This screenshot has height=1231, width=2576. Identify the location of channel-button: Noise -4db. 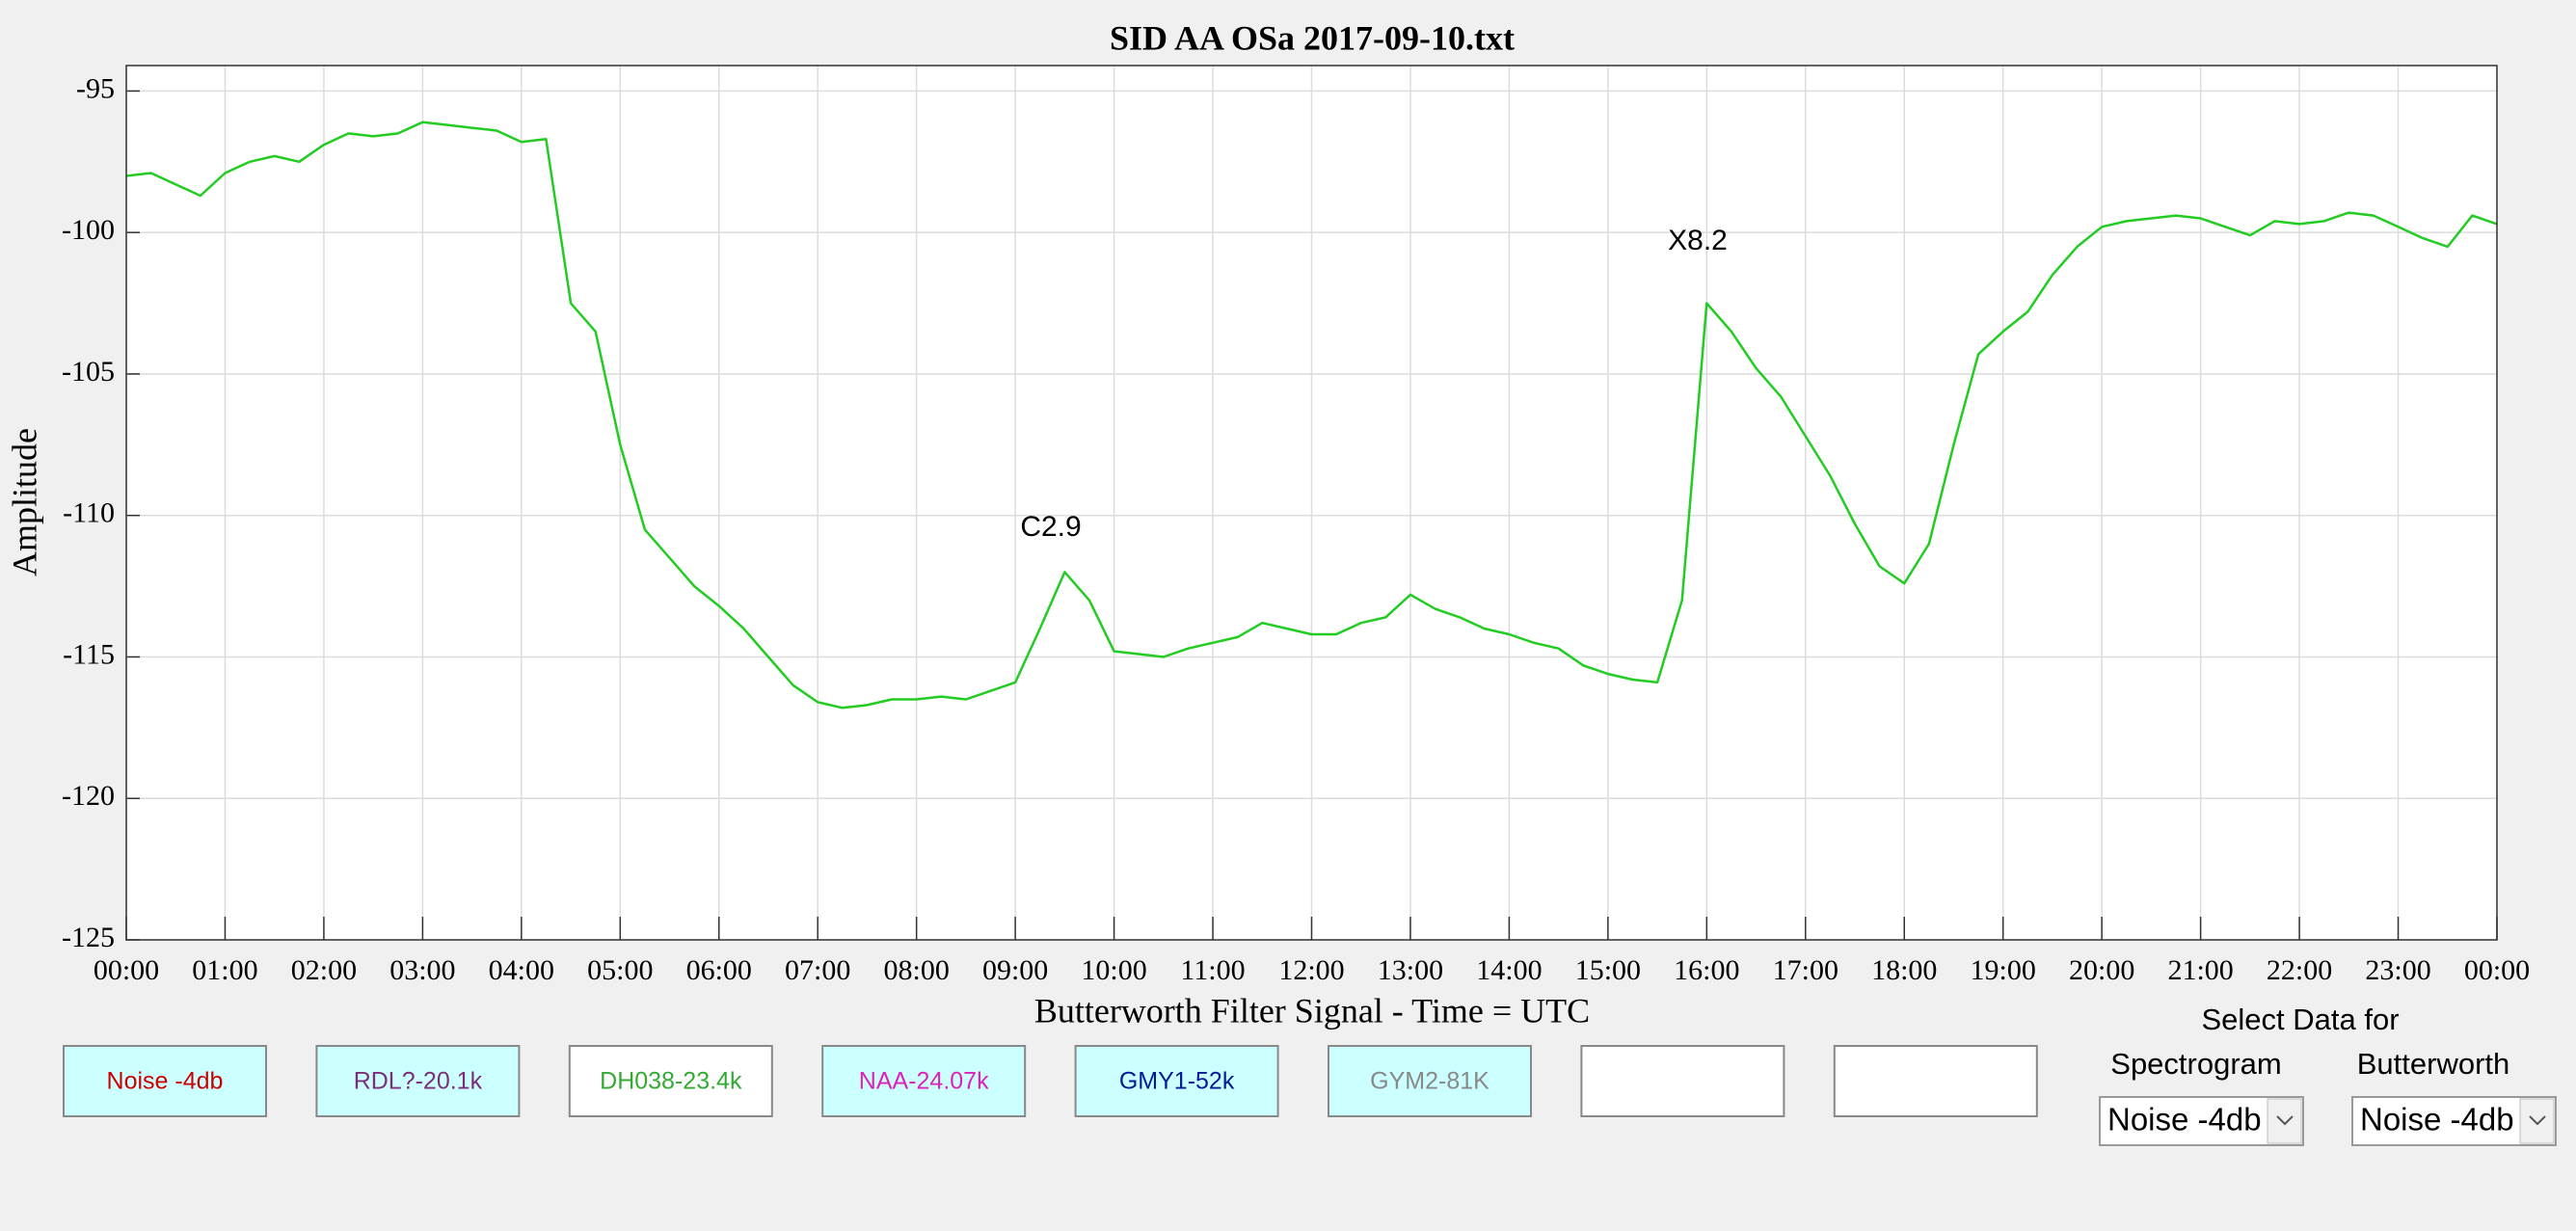
(165, 1081).